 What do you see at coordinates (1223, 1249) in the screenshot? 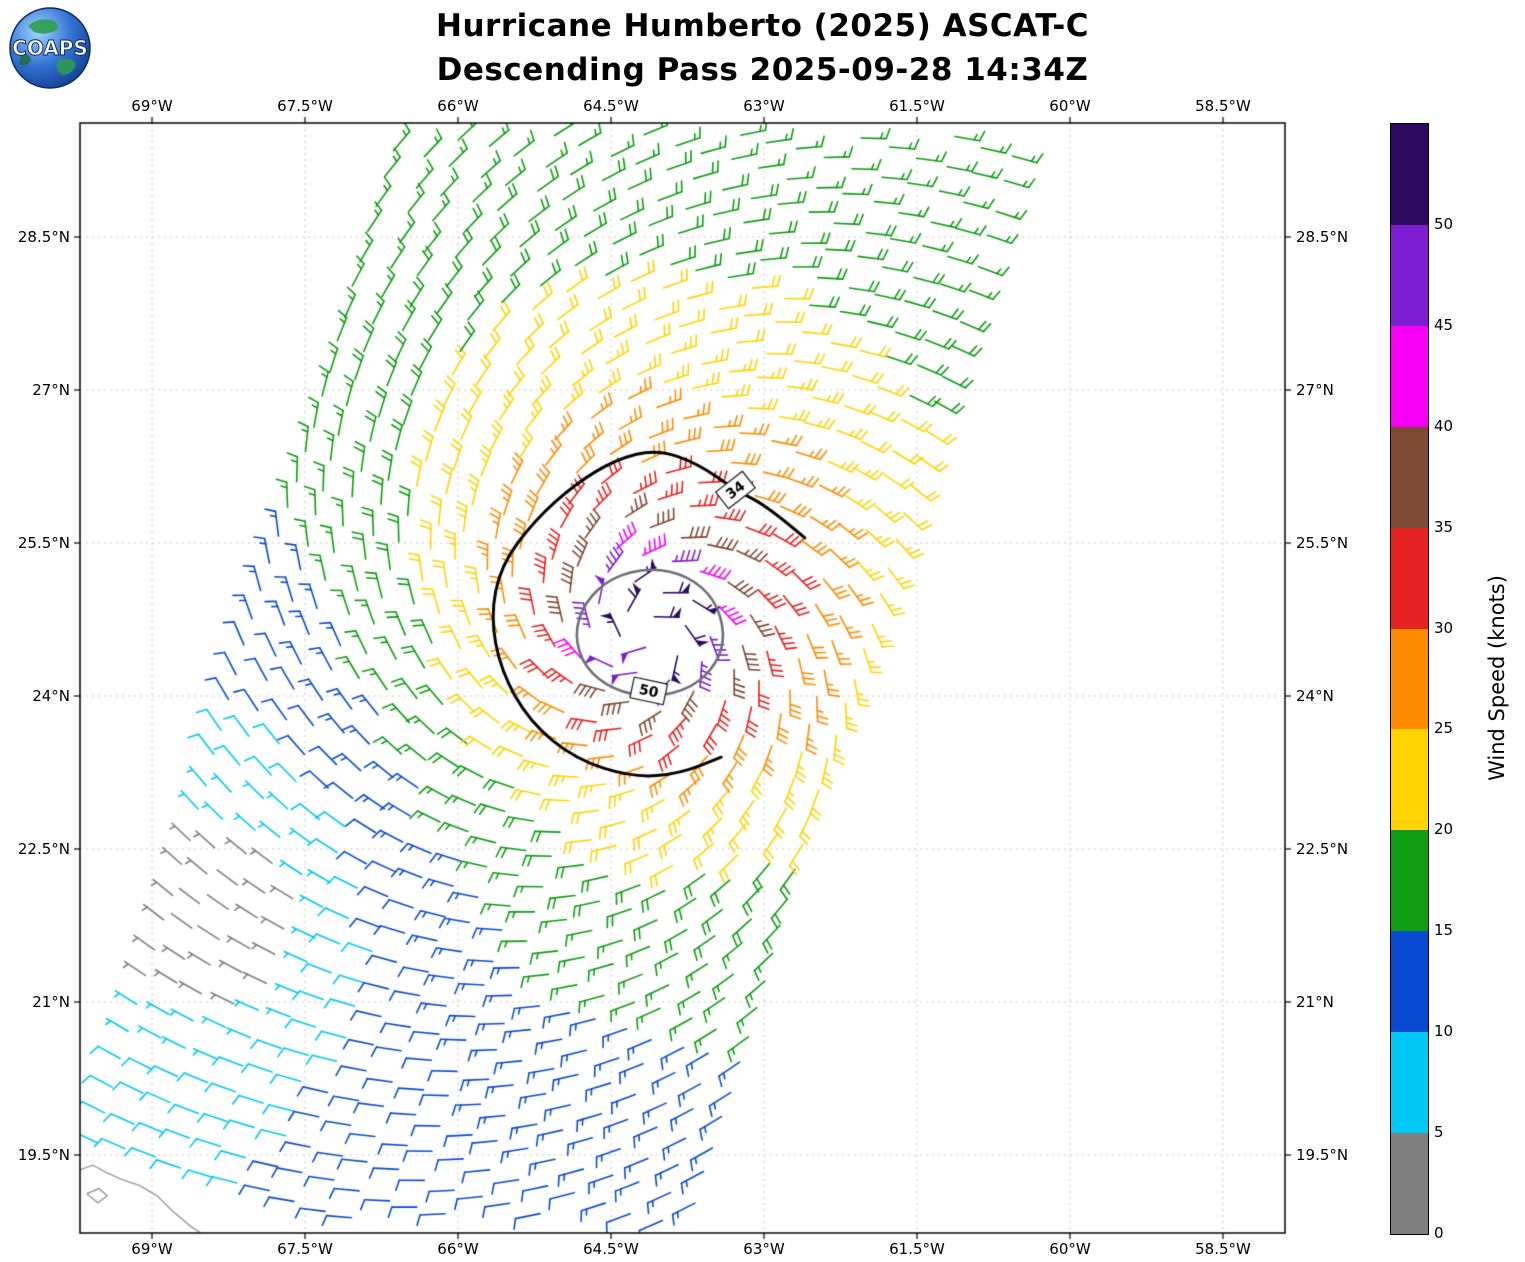
I see `lon-tick-label-bottom: 58.5°W` at bounding box center [1223, 1249].